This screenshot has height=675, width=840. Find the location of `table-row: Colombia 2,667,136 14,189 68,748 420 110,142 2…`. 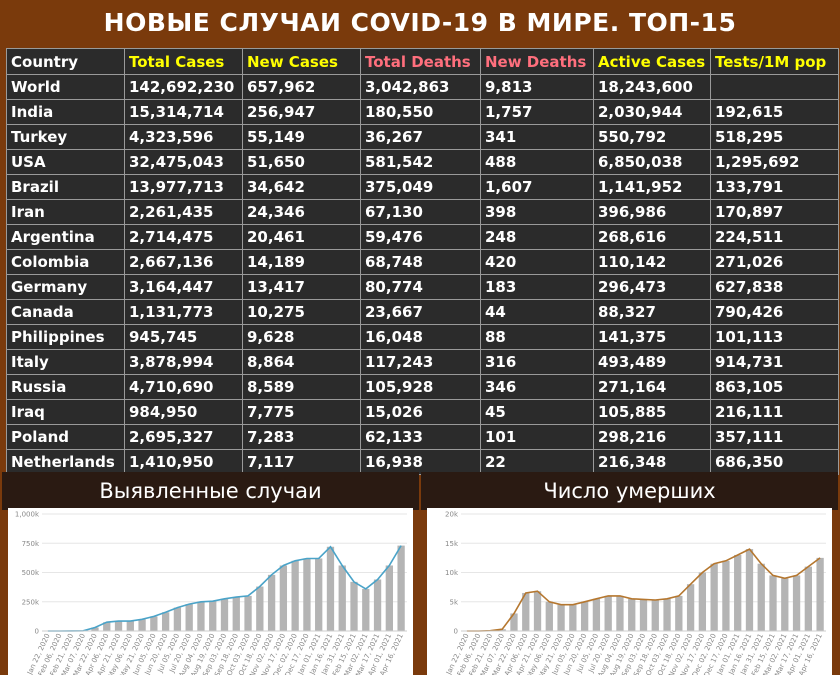

table-row: Colombia 2,667,136 14,189 68,748 420 110,142 2… is located at coordinates (422, 262).